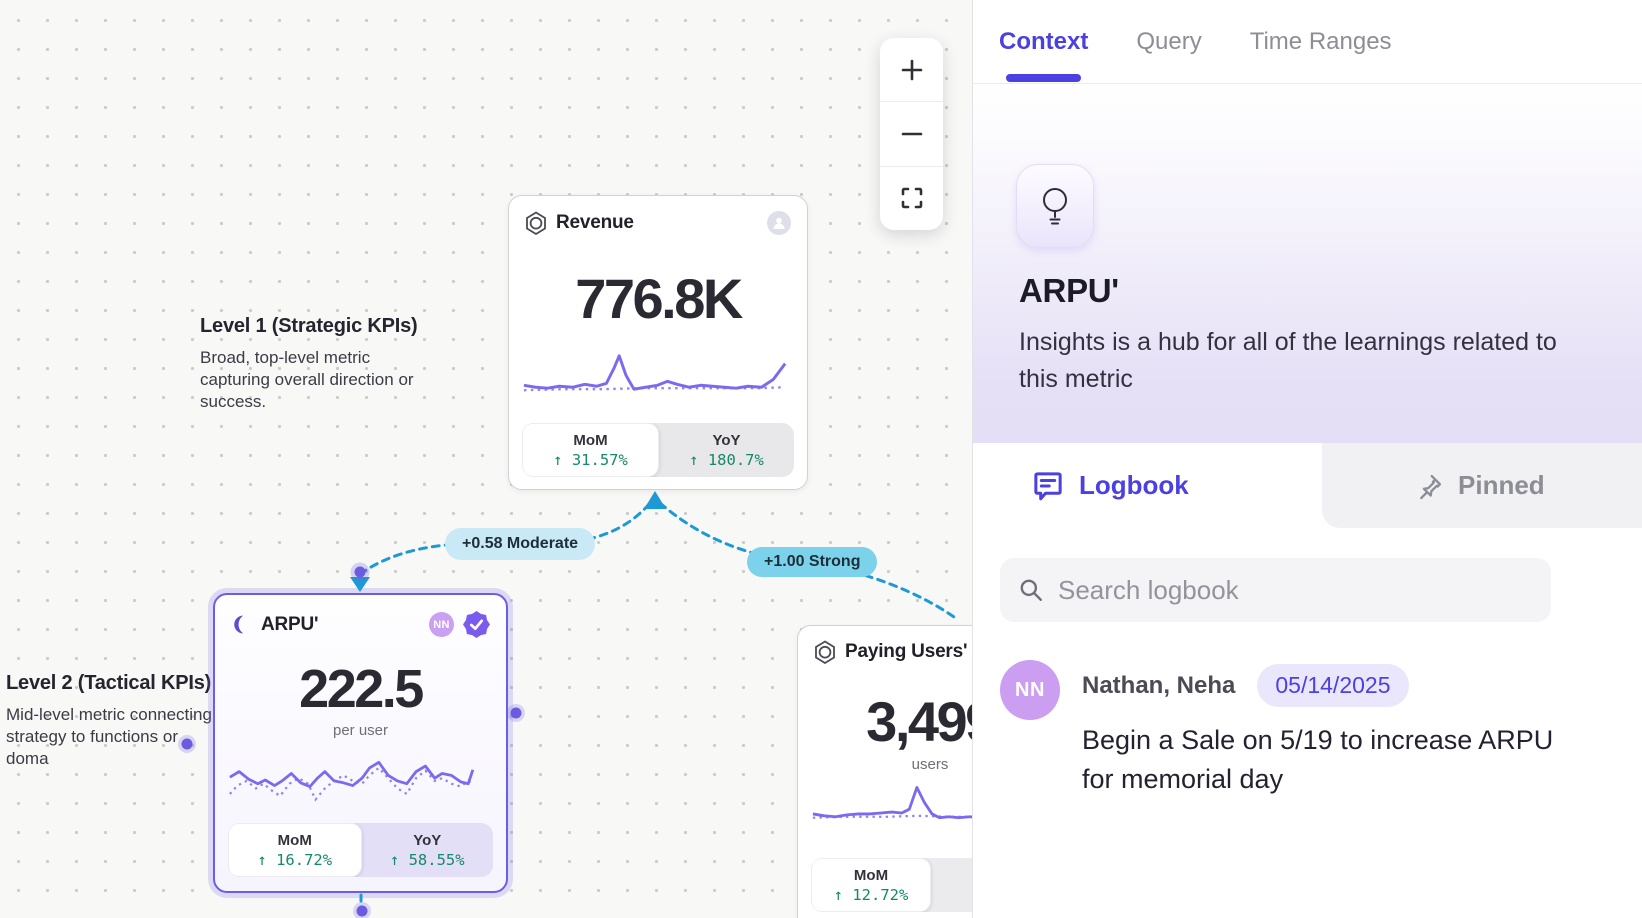 This screenshot has width=1642, height=918. Describe the element at coordinates (911, 197) in the screenshot. I see `fit-view-button` at that location.